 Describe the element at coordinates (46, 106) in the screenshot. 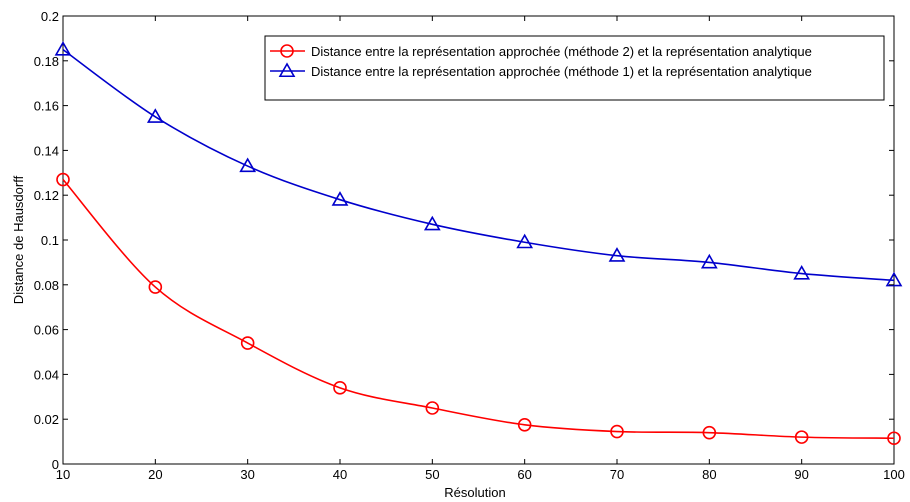

I see `y-tick-label: 0.16` at that location.